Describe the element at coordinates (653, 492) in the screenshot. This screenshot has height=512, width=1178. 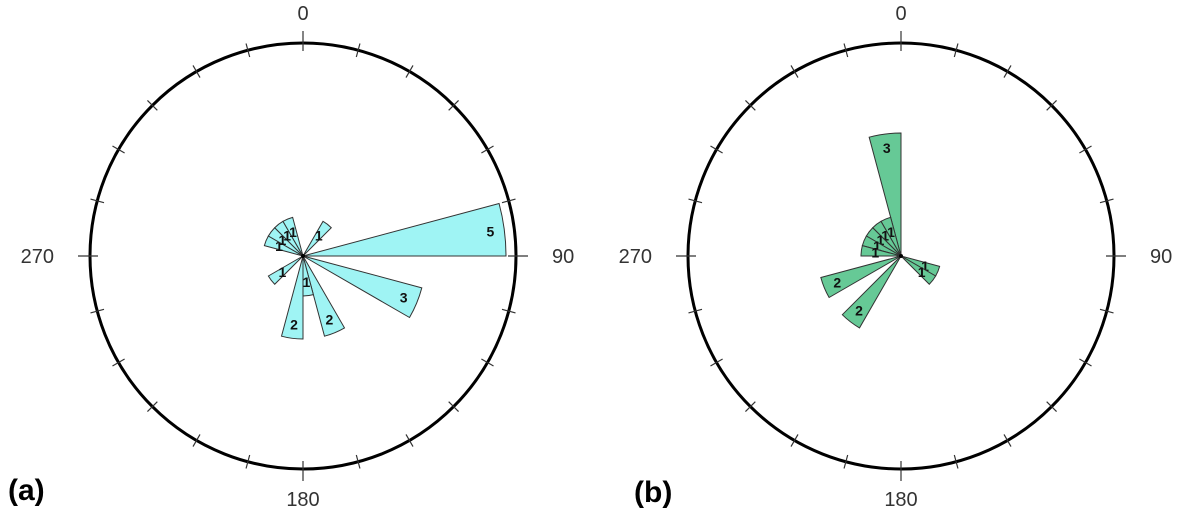
I see `panel-label: (b)` at that location.